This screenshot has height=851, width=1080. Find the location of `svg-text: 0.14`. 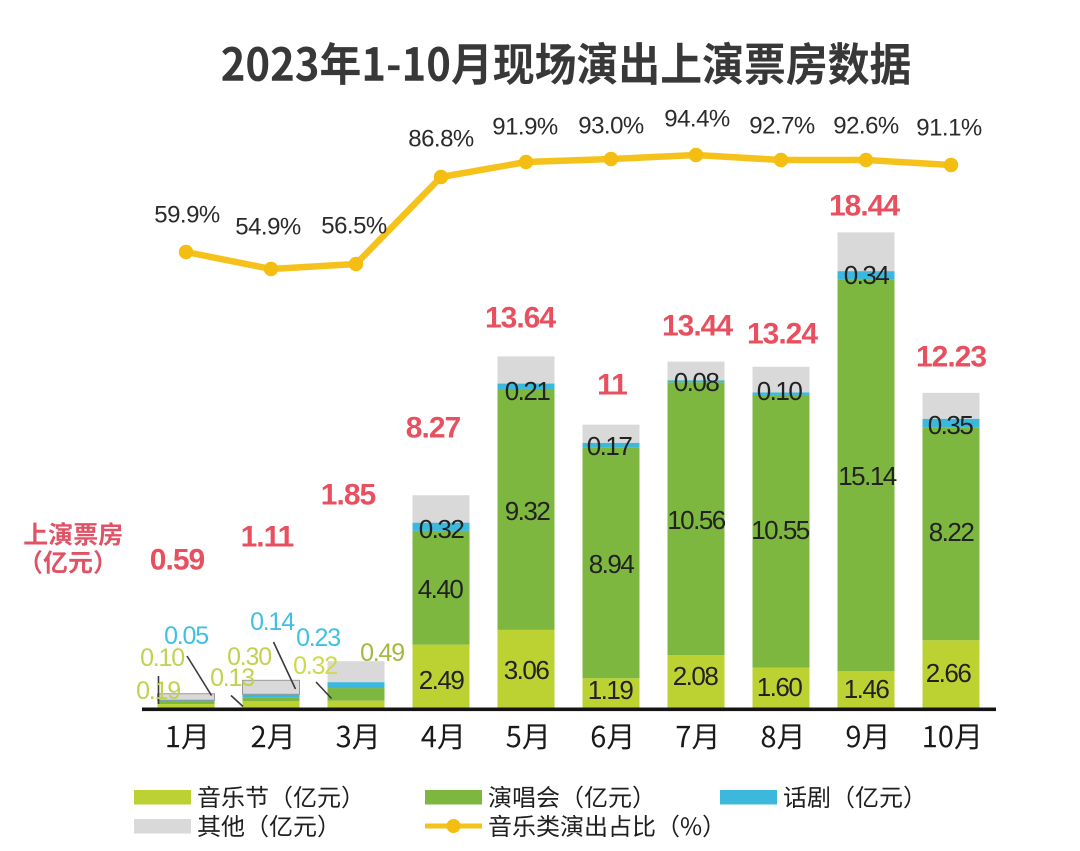

svg-text: 0.14 is located at coordinates (272, 622).